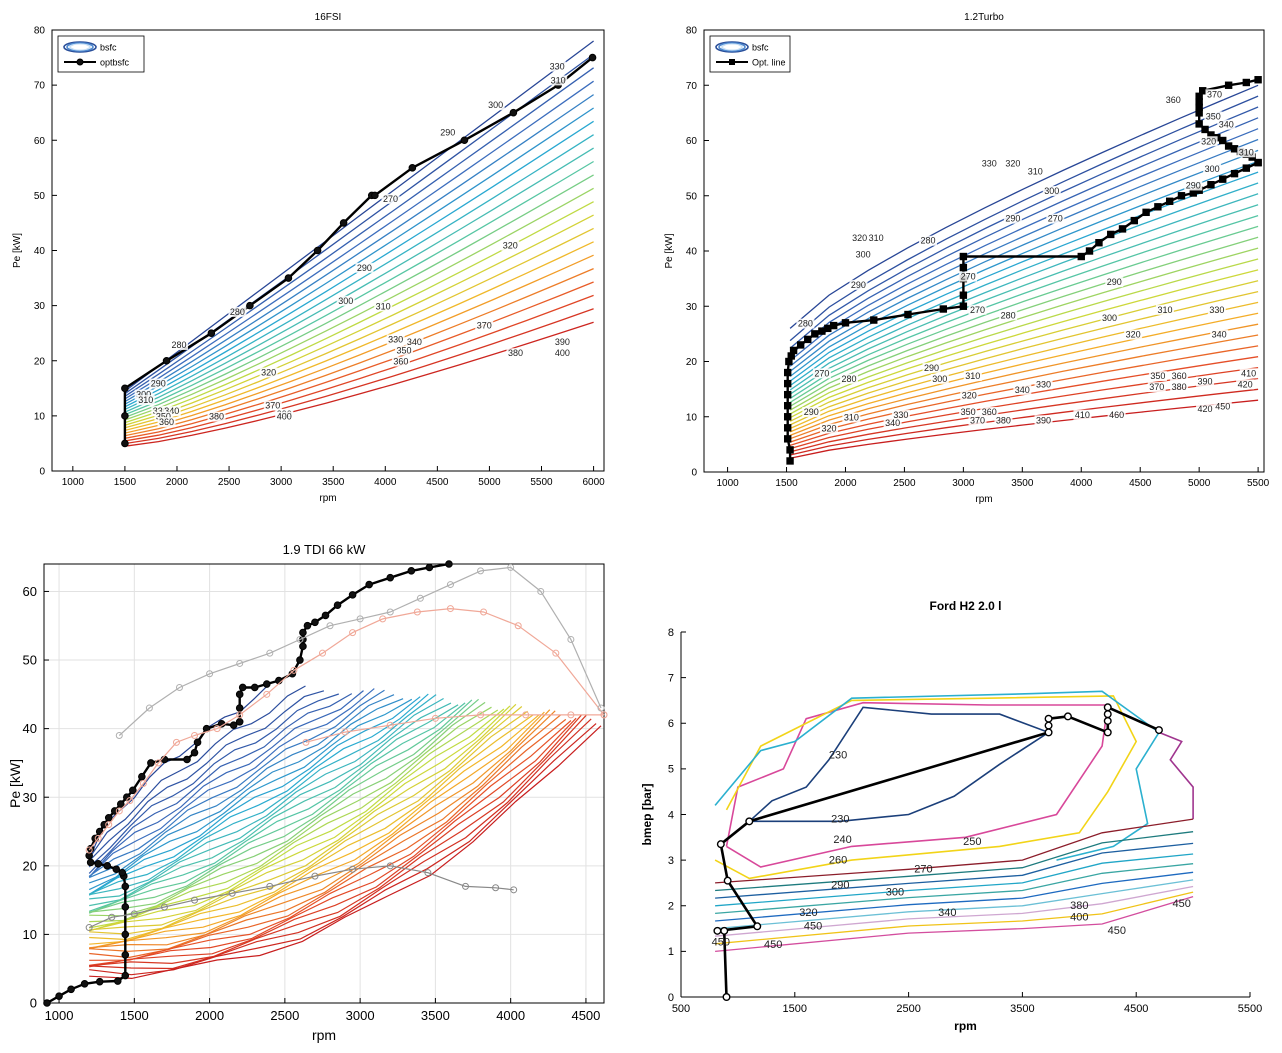 The image size is (1282, 1053). Describe the element at coordinates (1205, 409) in the screenshot. I see `contour-label: 420` at that location.